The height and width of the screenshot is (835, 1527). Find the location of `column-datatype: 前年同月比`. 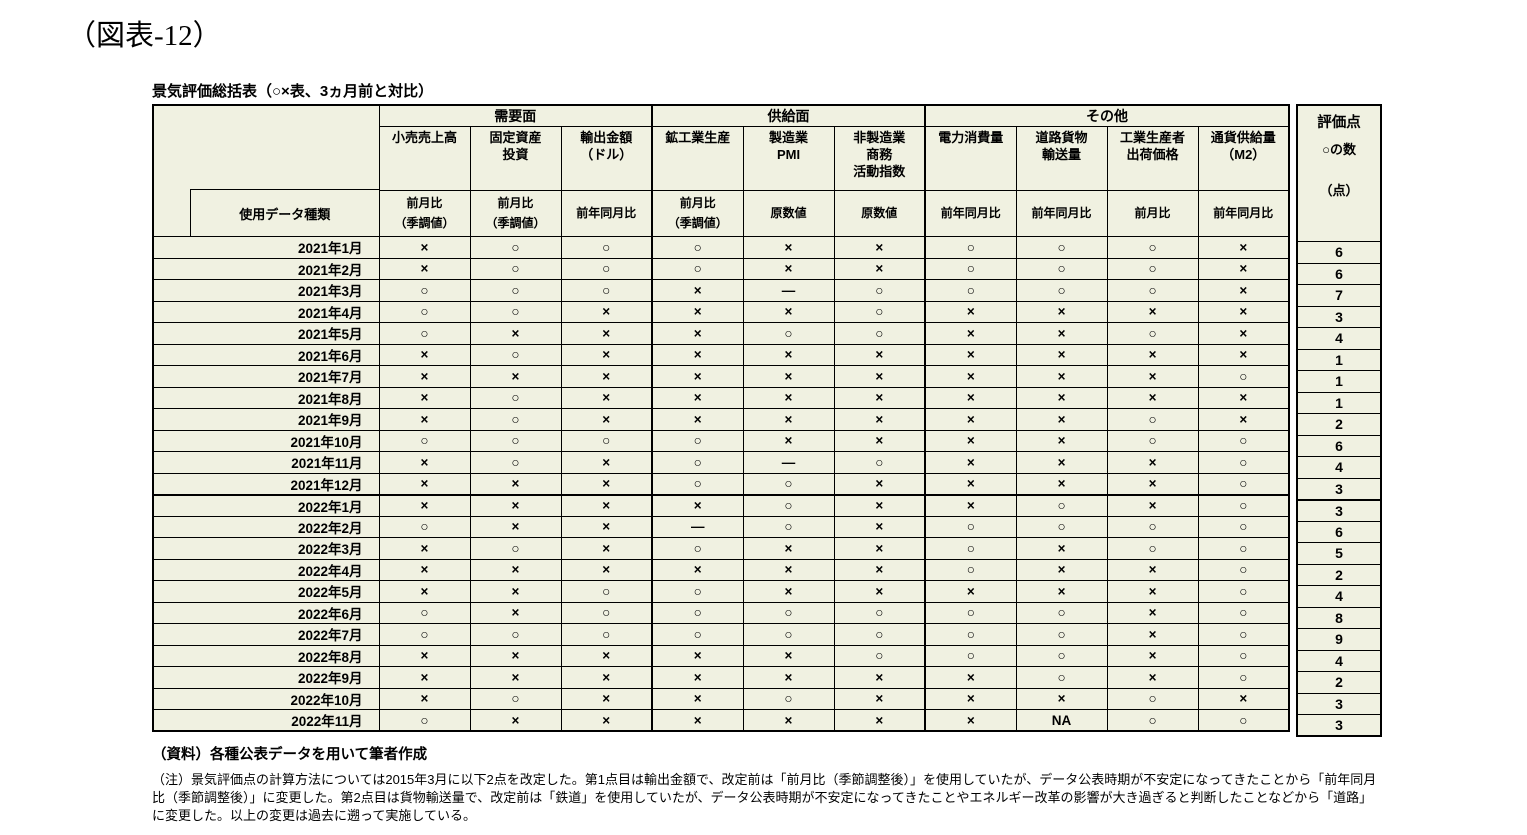

column-datatype: 前年同月比 is located at coordinates (1243, 213).